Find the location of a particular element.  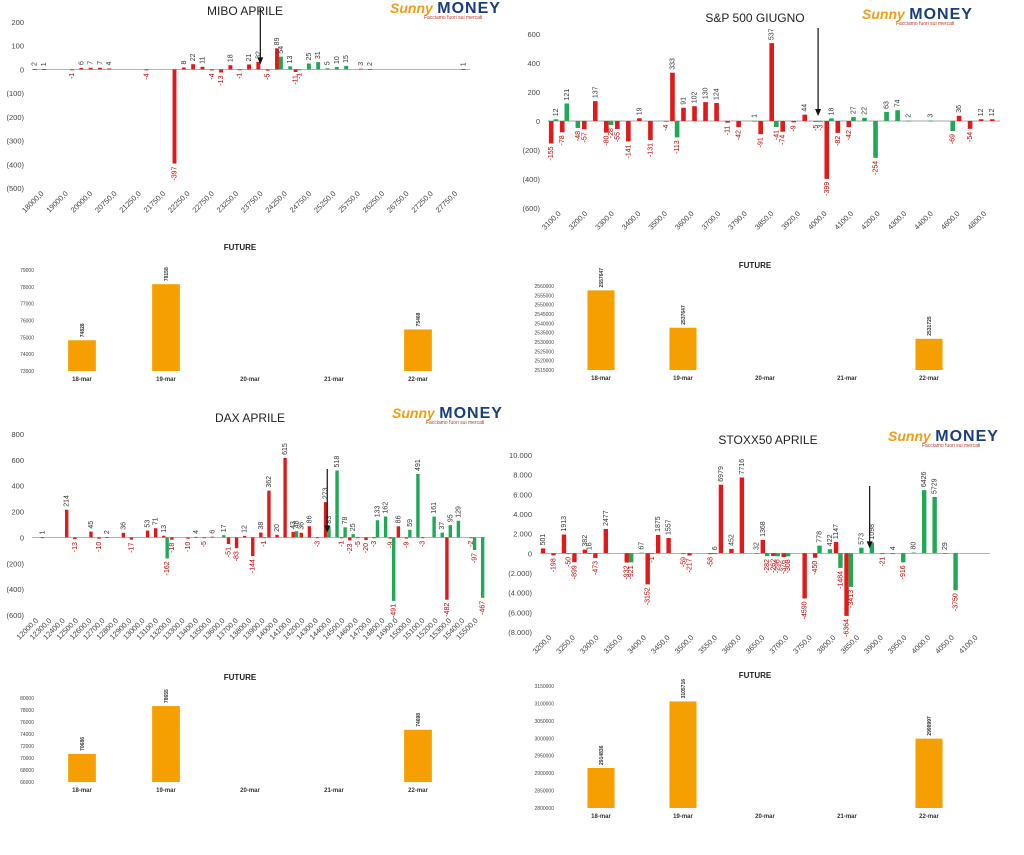

x-tick-label: 3200,0 is located at coordinates (578, 220).